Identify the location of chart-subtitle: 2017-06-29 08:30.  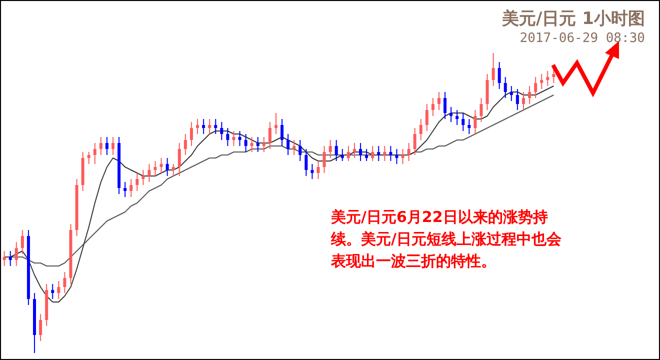
(582, 38).